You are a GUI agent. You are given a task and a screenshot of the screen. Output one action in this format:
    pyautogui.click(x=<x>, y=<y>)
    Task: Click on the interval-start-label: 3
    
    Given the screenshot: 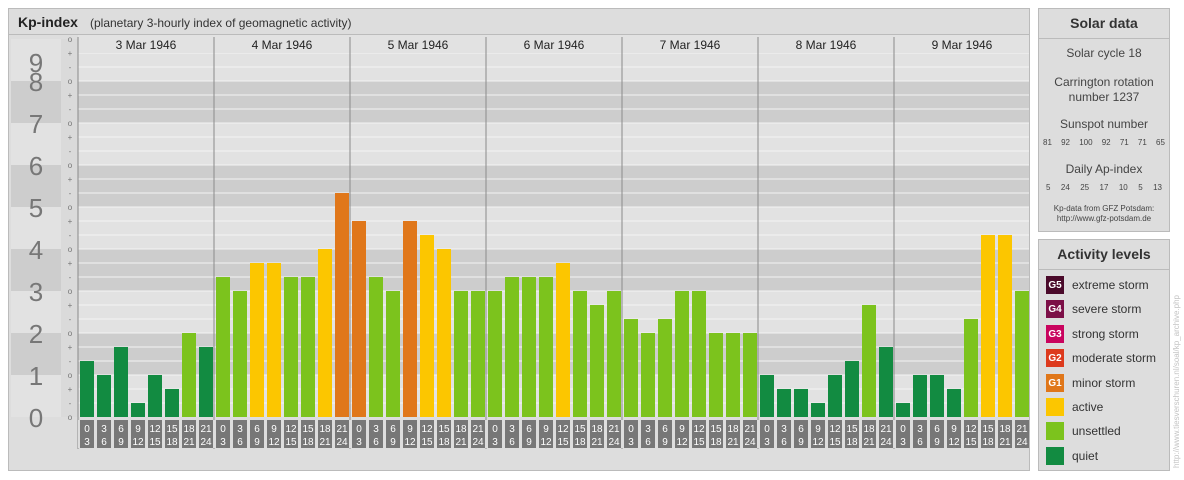 What is the action you would take?
    pyautogui.click(x=104, y=429)
    